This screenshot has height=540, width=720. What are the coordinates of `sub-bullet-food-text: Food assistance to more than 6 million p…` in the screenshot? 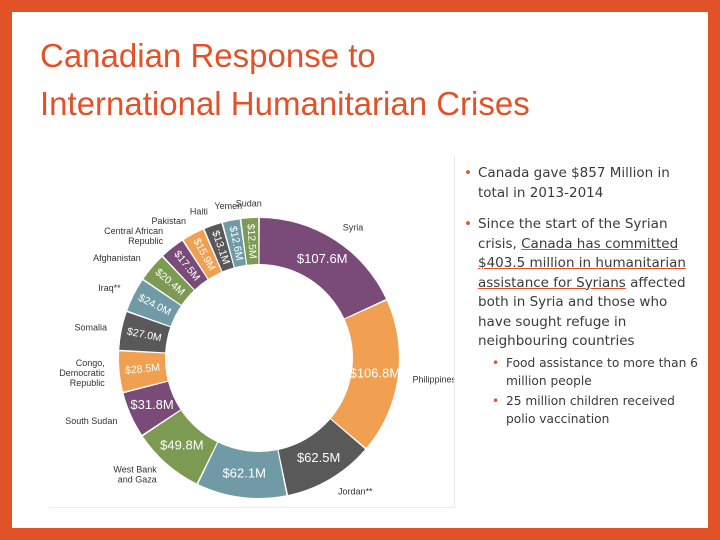 It's located at (602, 371).